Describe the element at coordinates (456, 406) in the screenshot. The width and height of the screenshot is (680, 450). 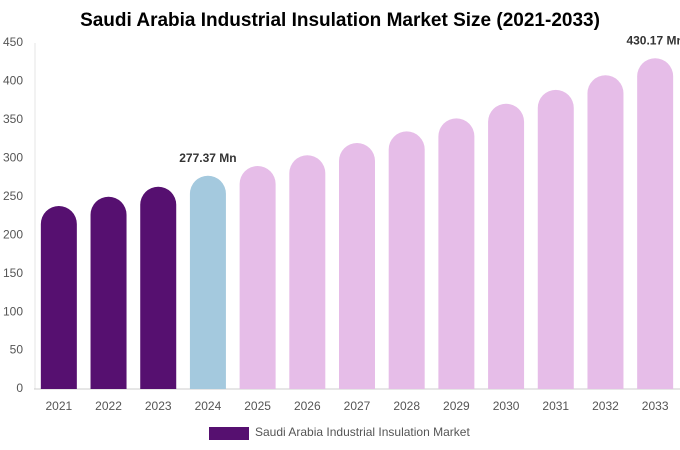
I see `x-tick-label: 2029` at that location.